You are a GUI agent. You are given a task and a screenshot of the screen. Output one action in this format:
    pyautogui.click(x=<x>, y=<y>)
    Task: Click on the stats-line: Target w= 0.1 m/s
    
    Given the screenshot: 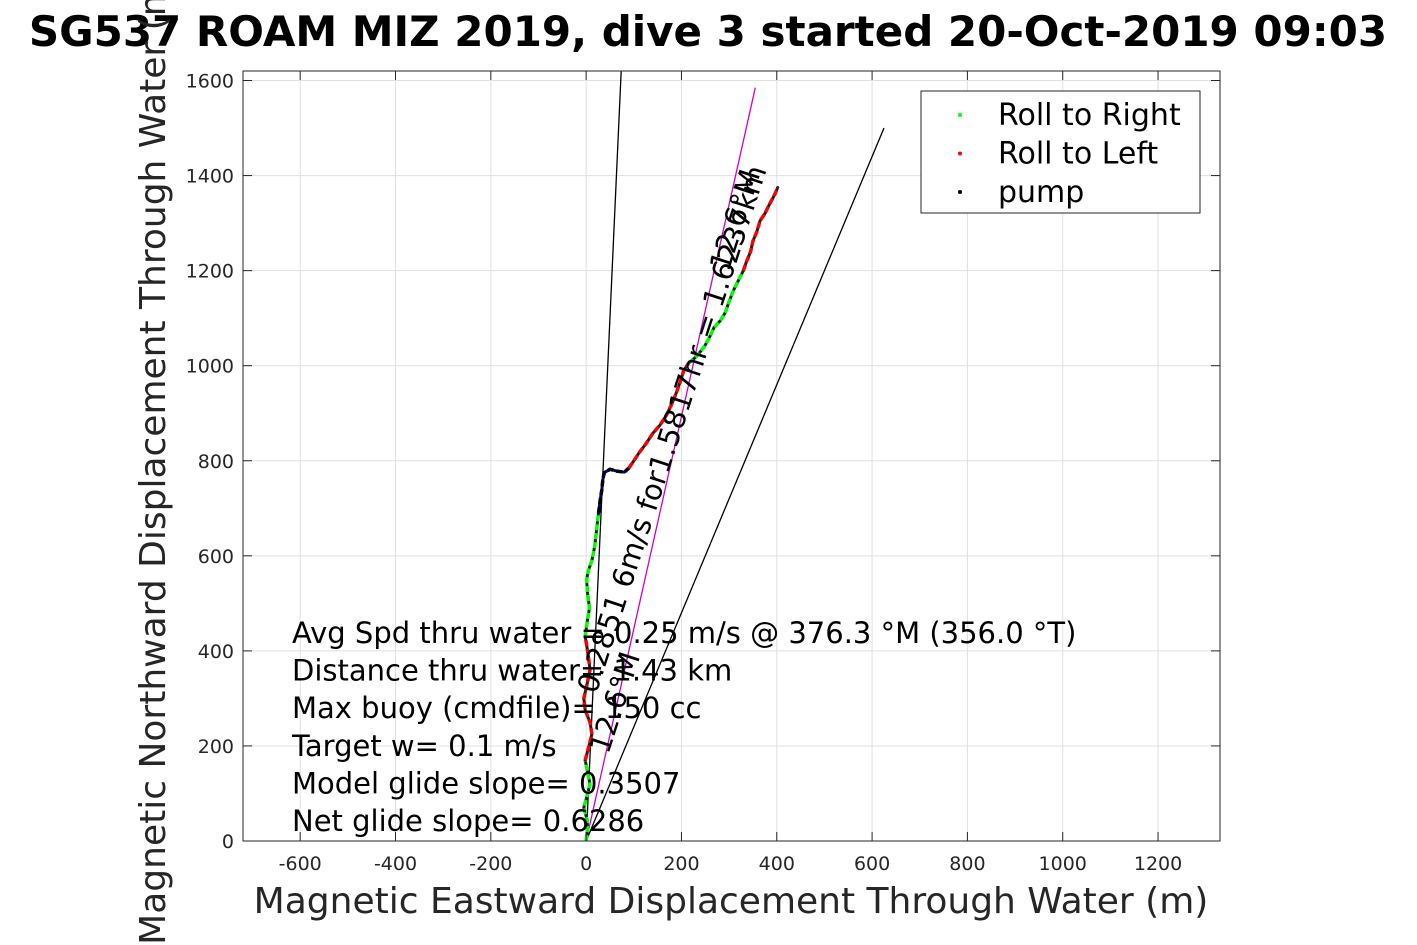 What is the action you would take?
    pyautogui.click(x=424, y=746)
    